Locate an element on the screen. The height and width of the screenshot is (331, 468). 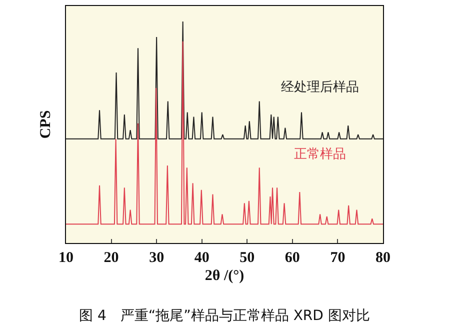
x-tick-label: 20 is located at coordinates (111, 258).